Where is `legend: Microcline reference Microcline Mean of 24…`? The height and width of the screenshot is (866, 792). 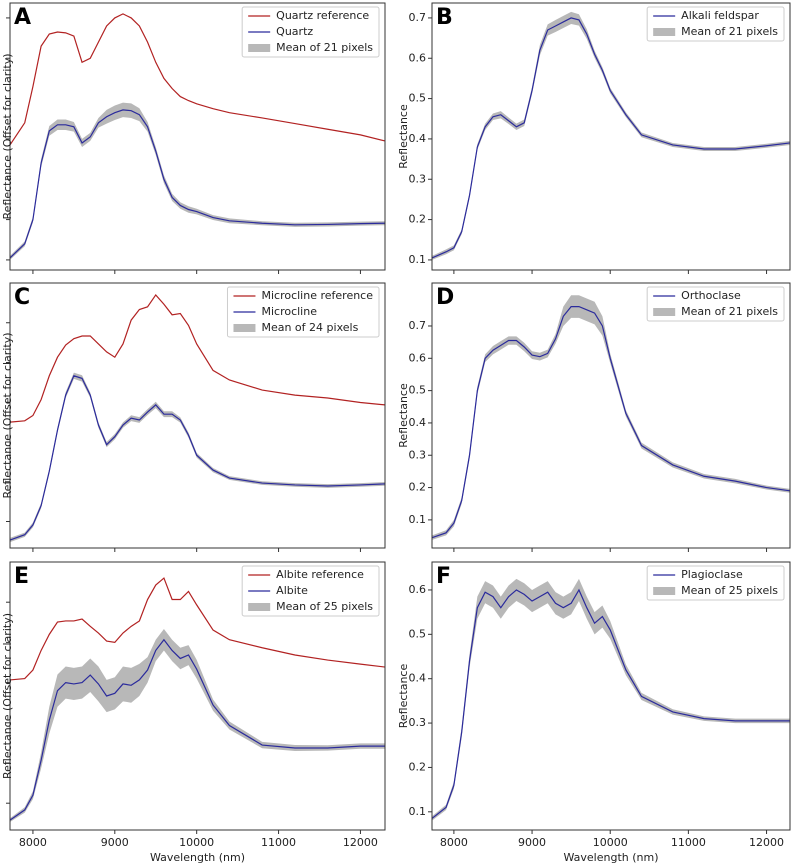 legend: Microcline reference Microcline Mean of 24… is located at coordinates (303, 312).